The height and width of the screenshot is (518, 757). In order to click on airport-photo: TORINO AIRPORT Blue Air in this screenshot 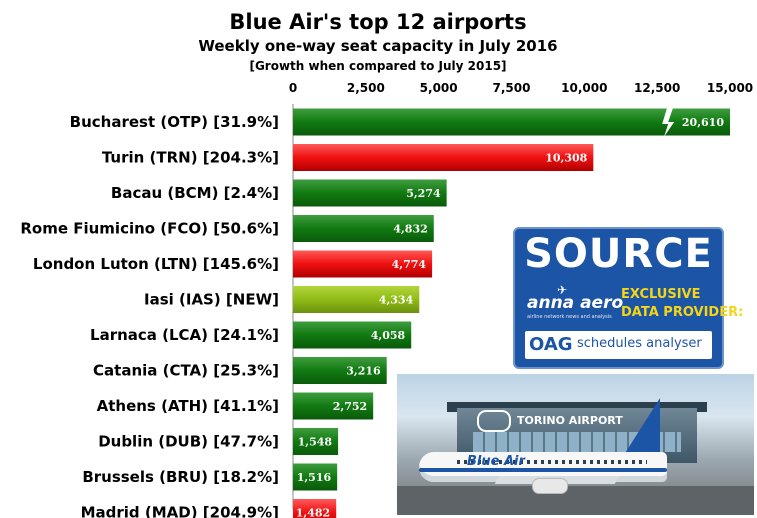, I will do `click(575, 444)`.